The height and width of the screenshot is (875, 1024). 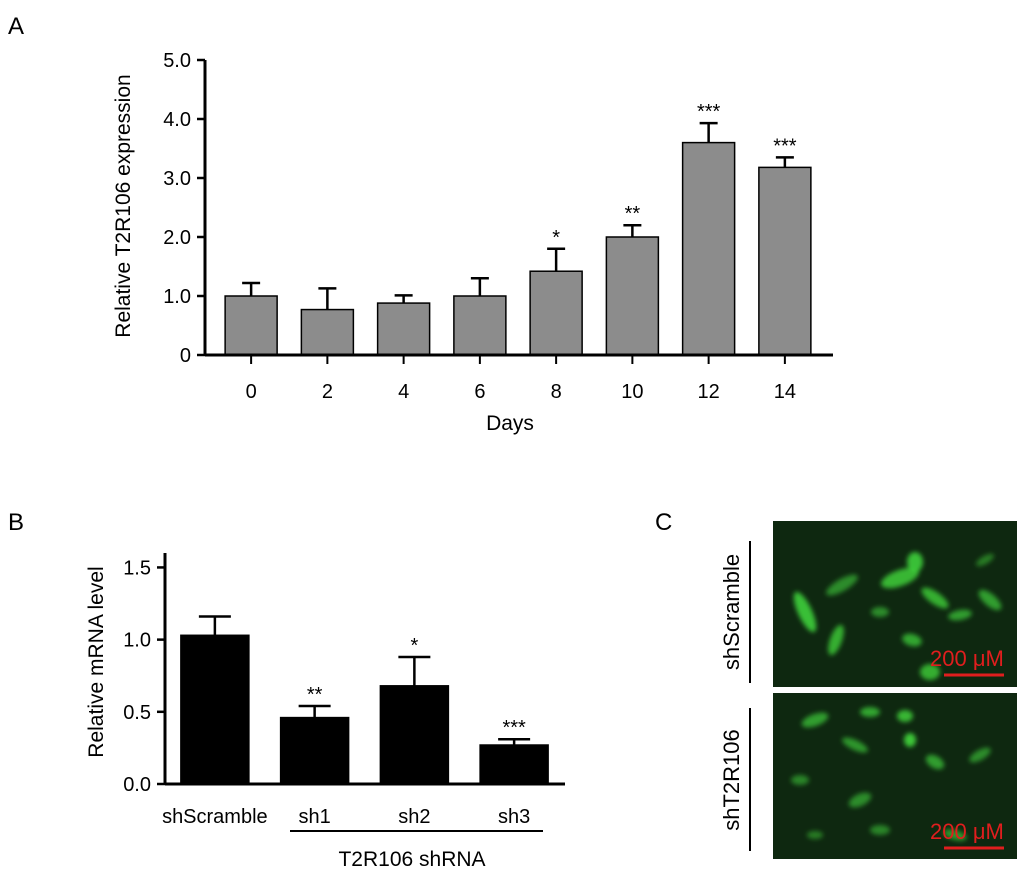 What do you see at coordinates (514, 728) in the screenshot?
I see `b-significance-3: ***` at bounding box center [514, 728].